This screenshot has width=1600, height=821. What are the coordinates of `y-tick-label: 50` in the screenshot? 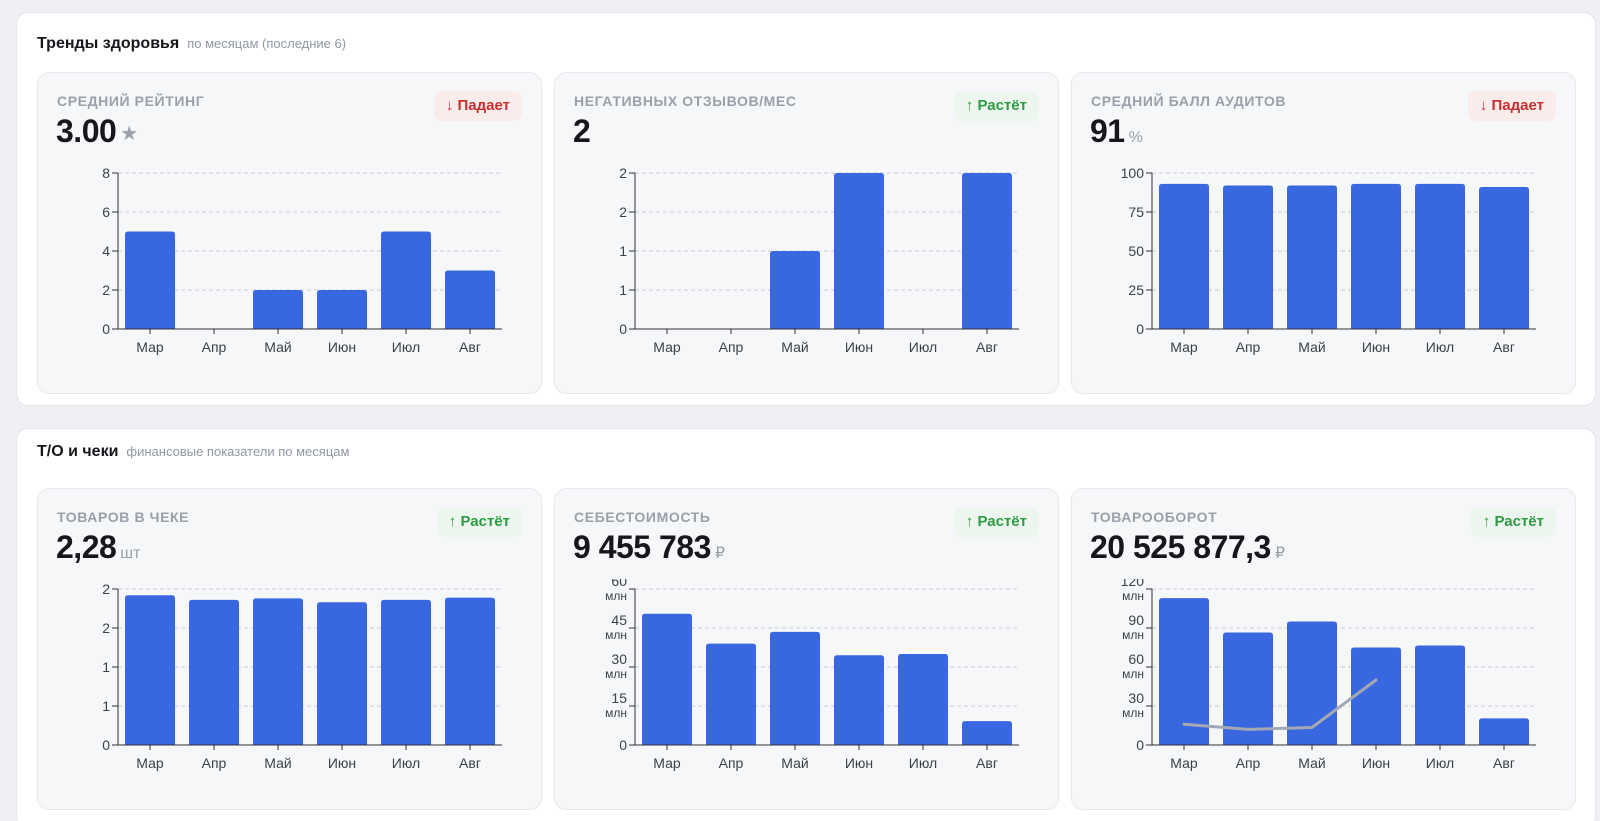 It's located at (1136, 251).